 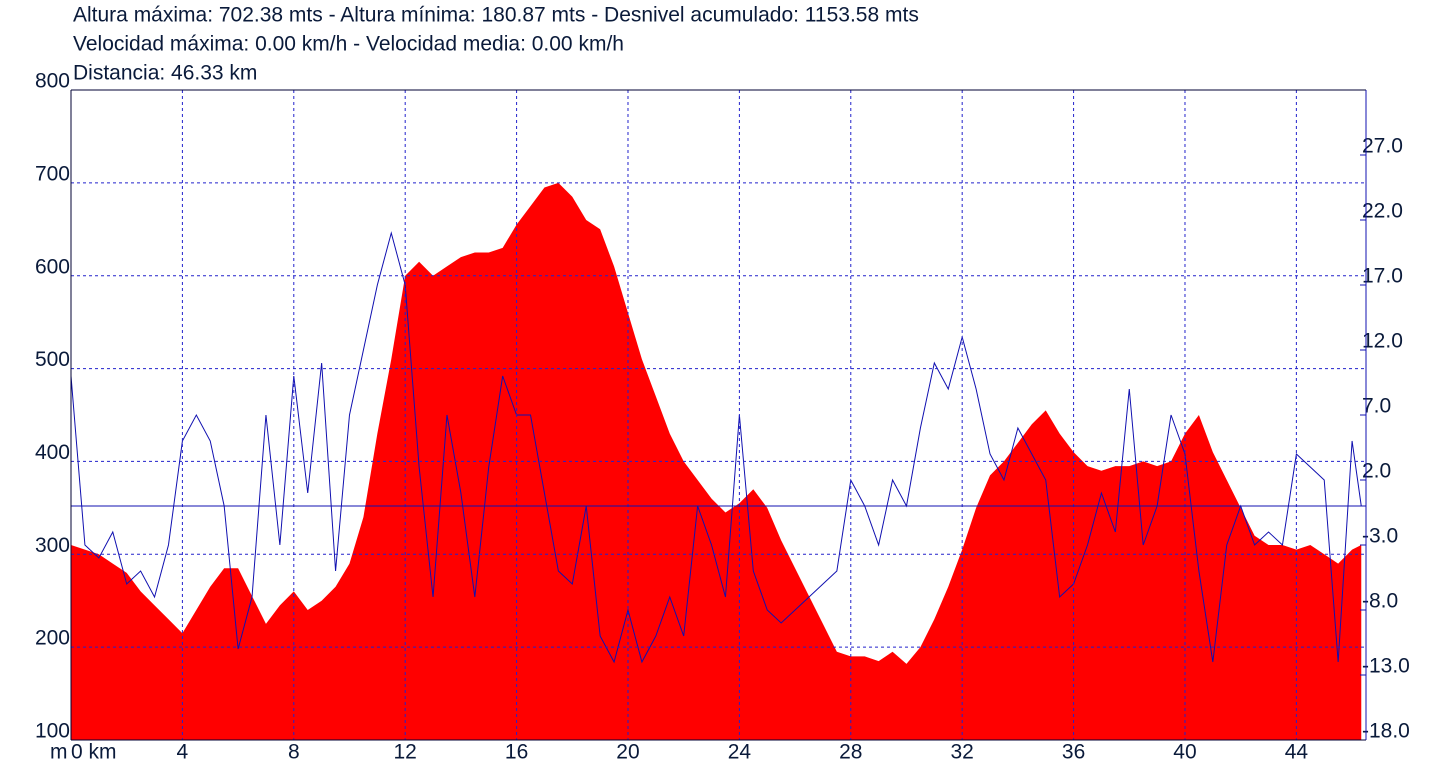 I want to click on x-tick-label: 24, so click(x=740, y=752).